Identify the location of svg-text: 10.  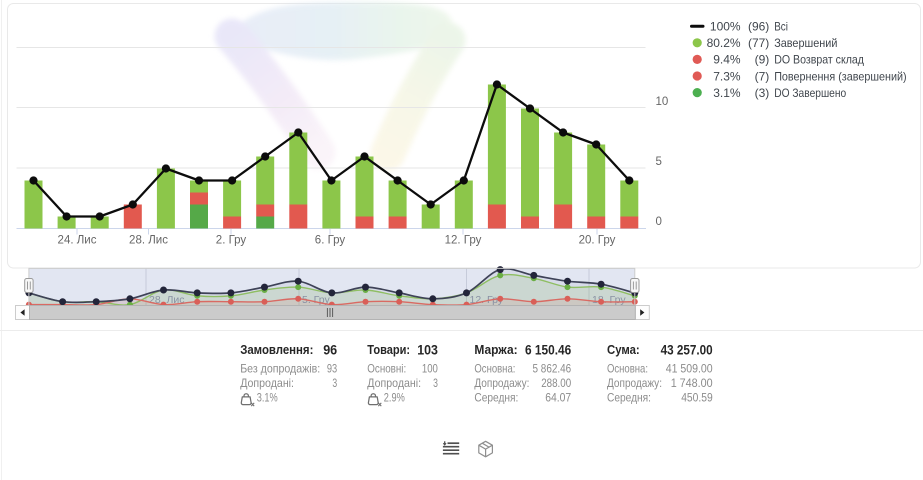
(662, 102).